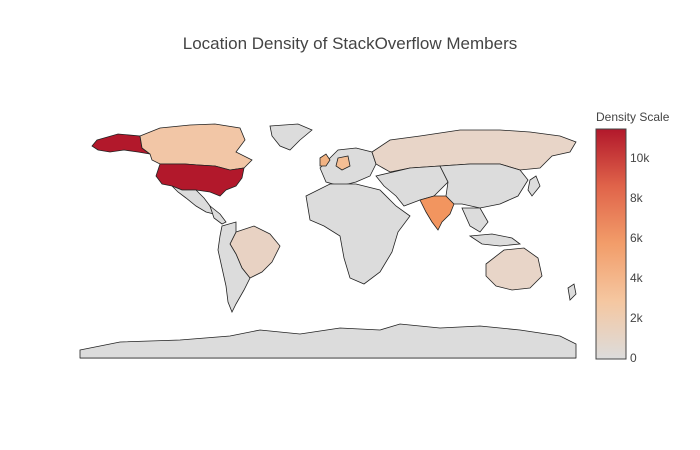 The height and width of the screenshot is (450, 700). Describe the element at coordinates (534, 186) in the screenshot. I see `region-japan` at that location.